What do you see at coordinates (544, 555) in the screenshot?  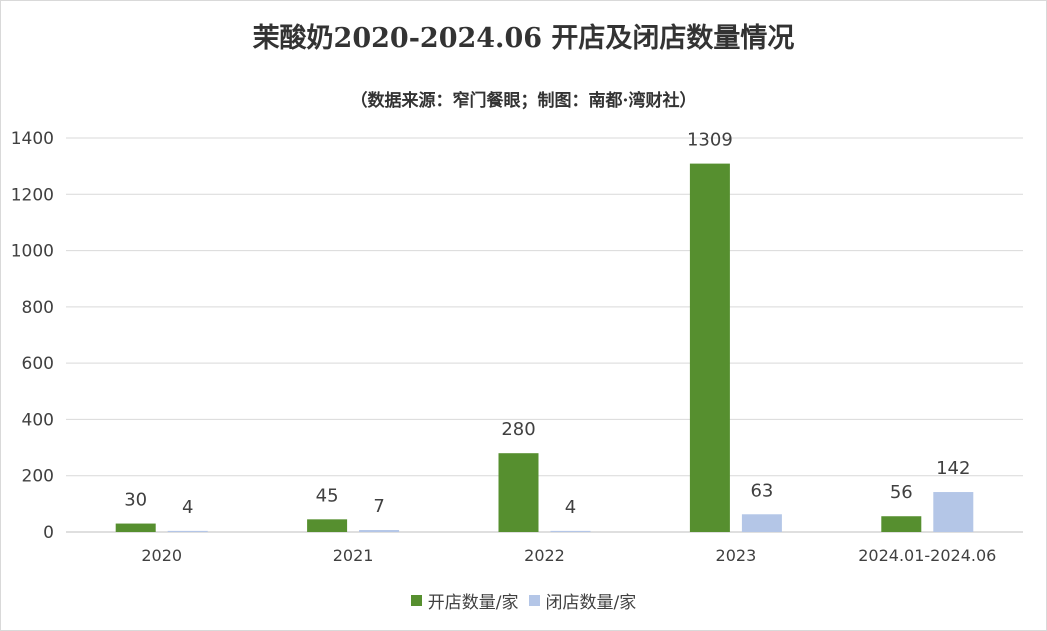 I see `x-tick-label: 2022` at bounding box center [544, 555].